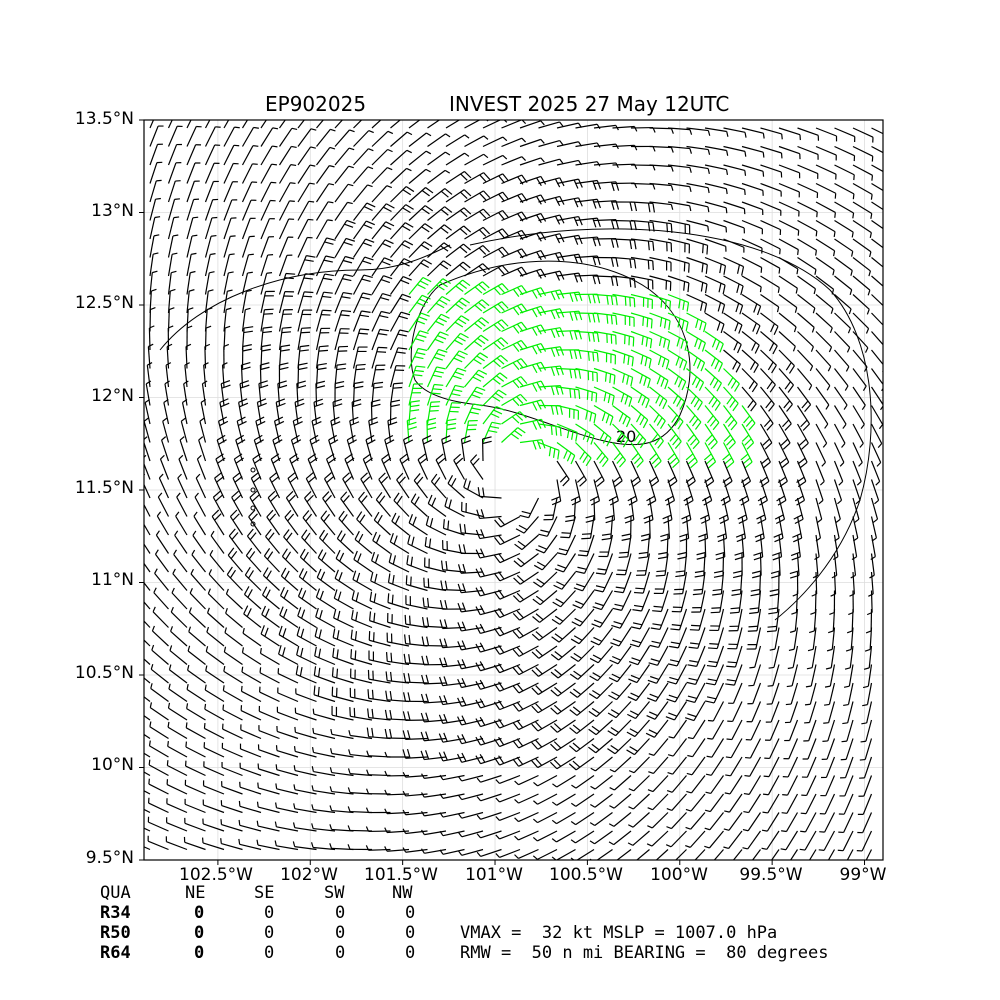 The height and width of the screenshot is (1000, 1000). Describe the element at coordinates (494, 875) in the screenshot. I see `lon-tick-label: 101°W` at that location.